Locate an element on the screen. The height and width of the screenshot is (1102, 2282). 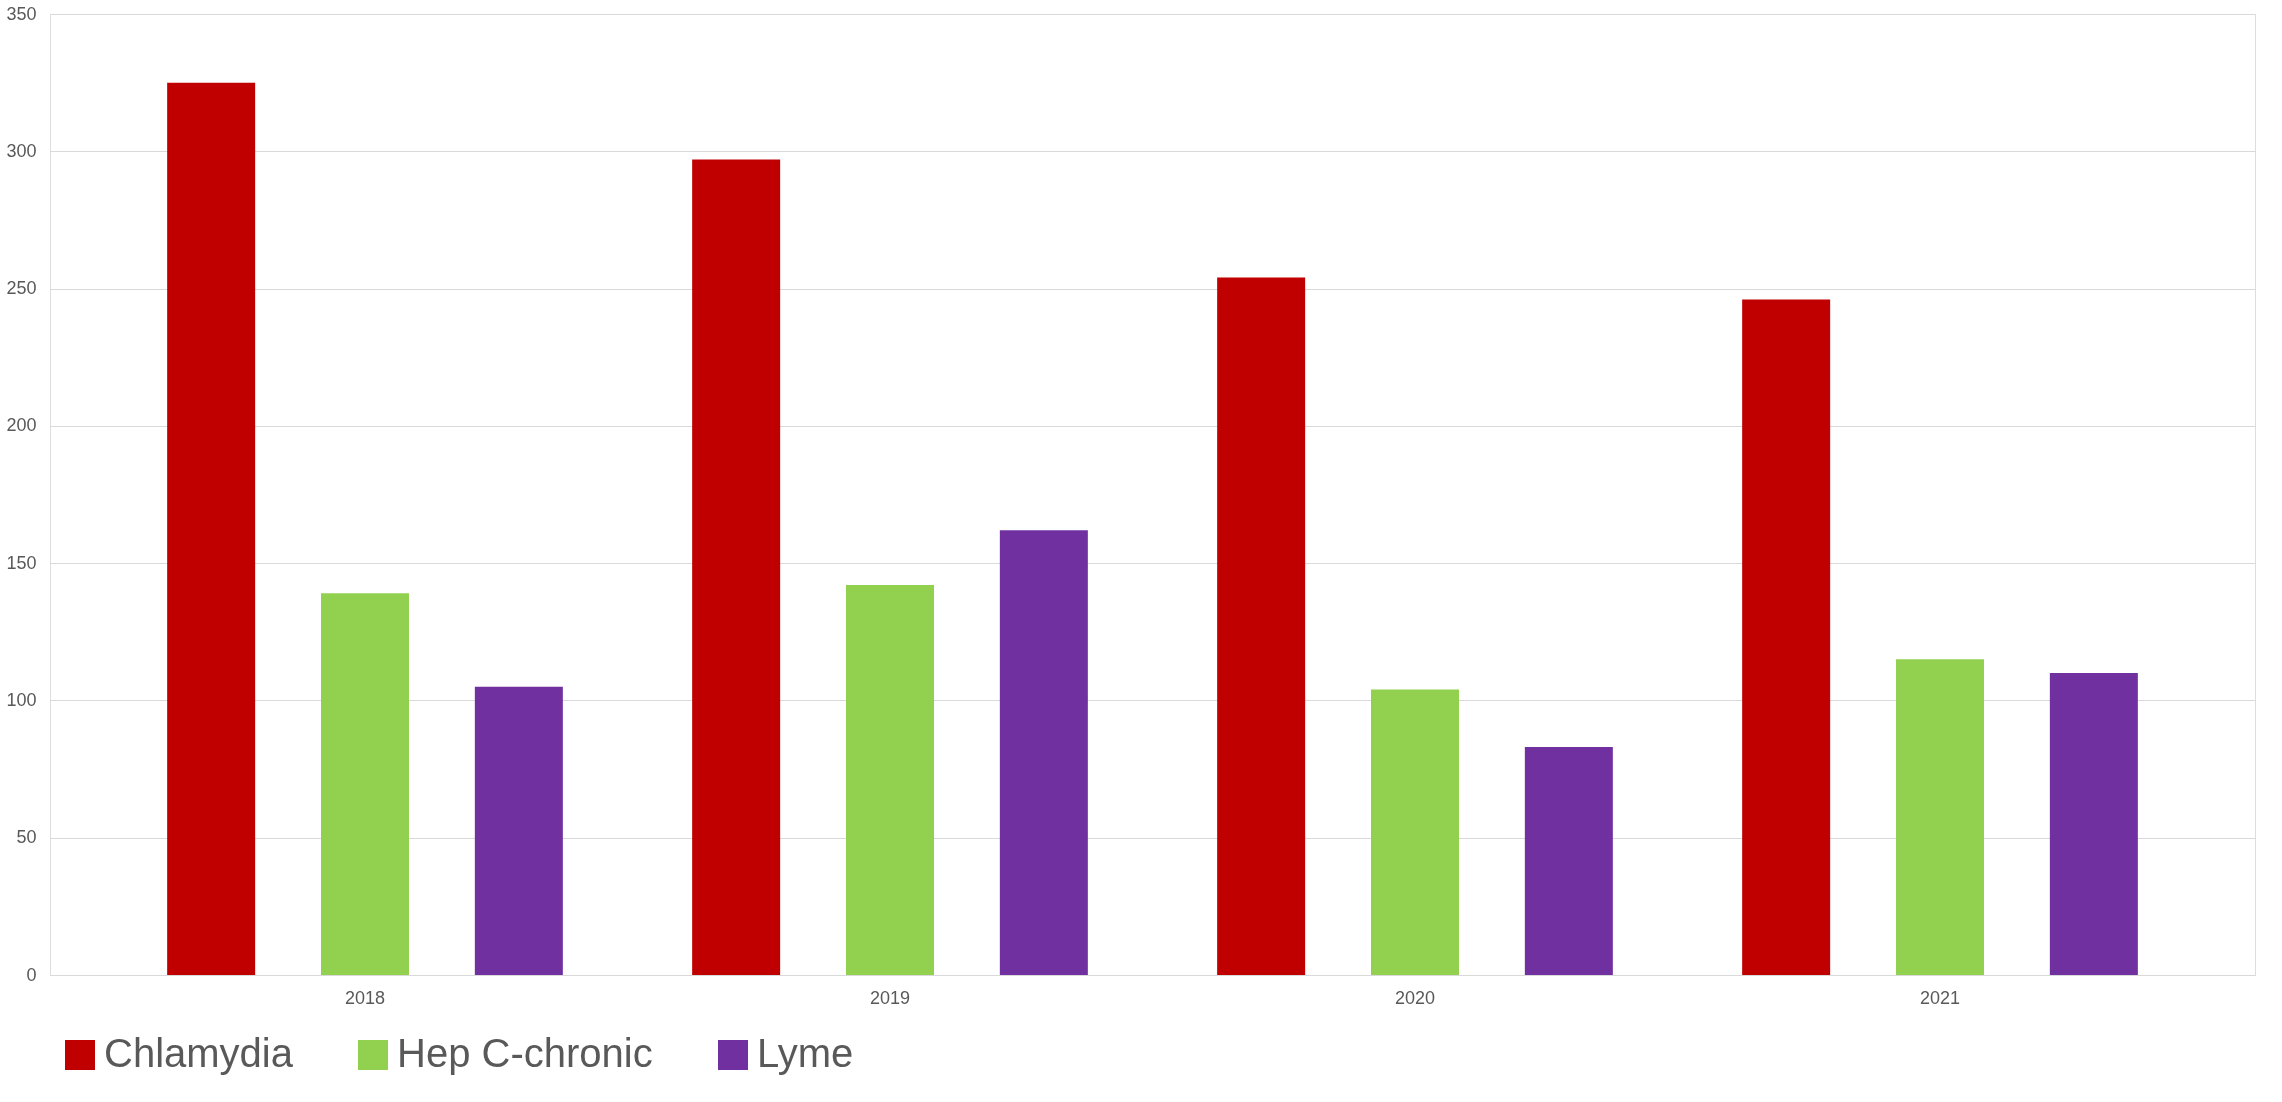
x-tick-label: 2018 is located at coordinates (365, 997).